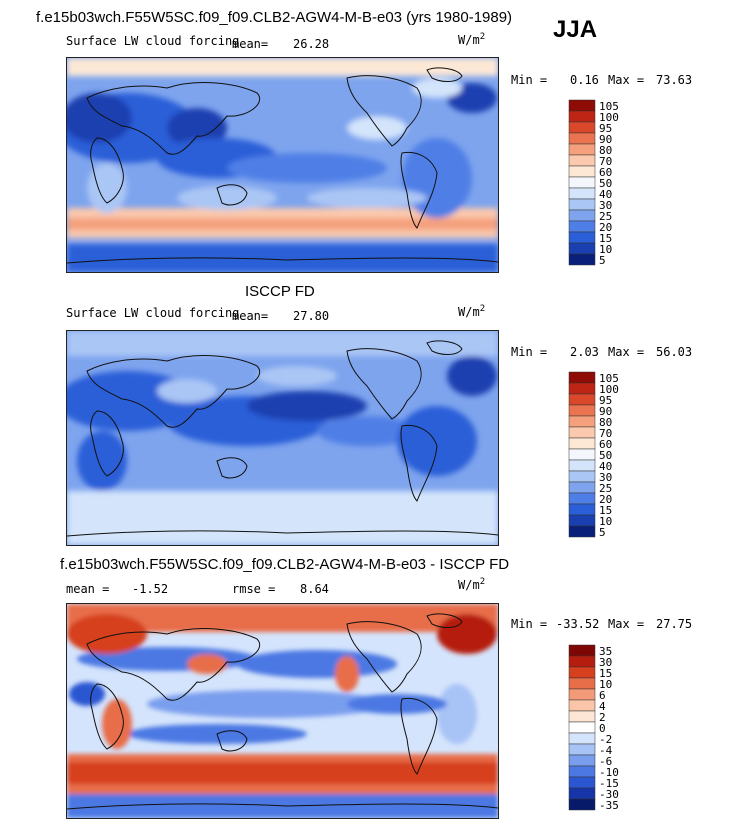 This screenshot has height=823, width=733. What do you see at coordinates (250, 316) in the screenshot?
I see `panel2-mean-label: mean=` at bounding box center [250, 316].